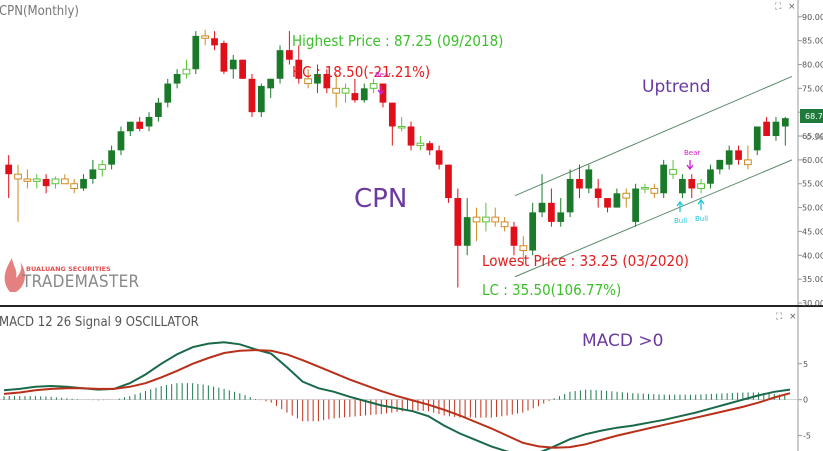 The height and width of the screenshot is (451, 823). What do you see at coordinates (778, 6) in the screenshot?
I see `main-expand-icon: ⛶` at bounding box center [778, 6].